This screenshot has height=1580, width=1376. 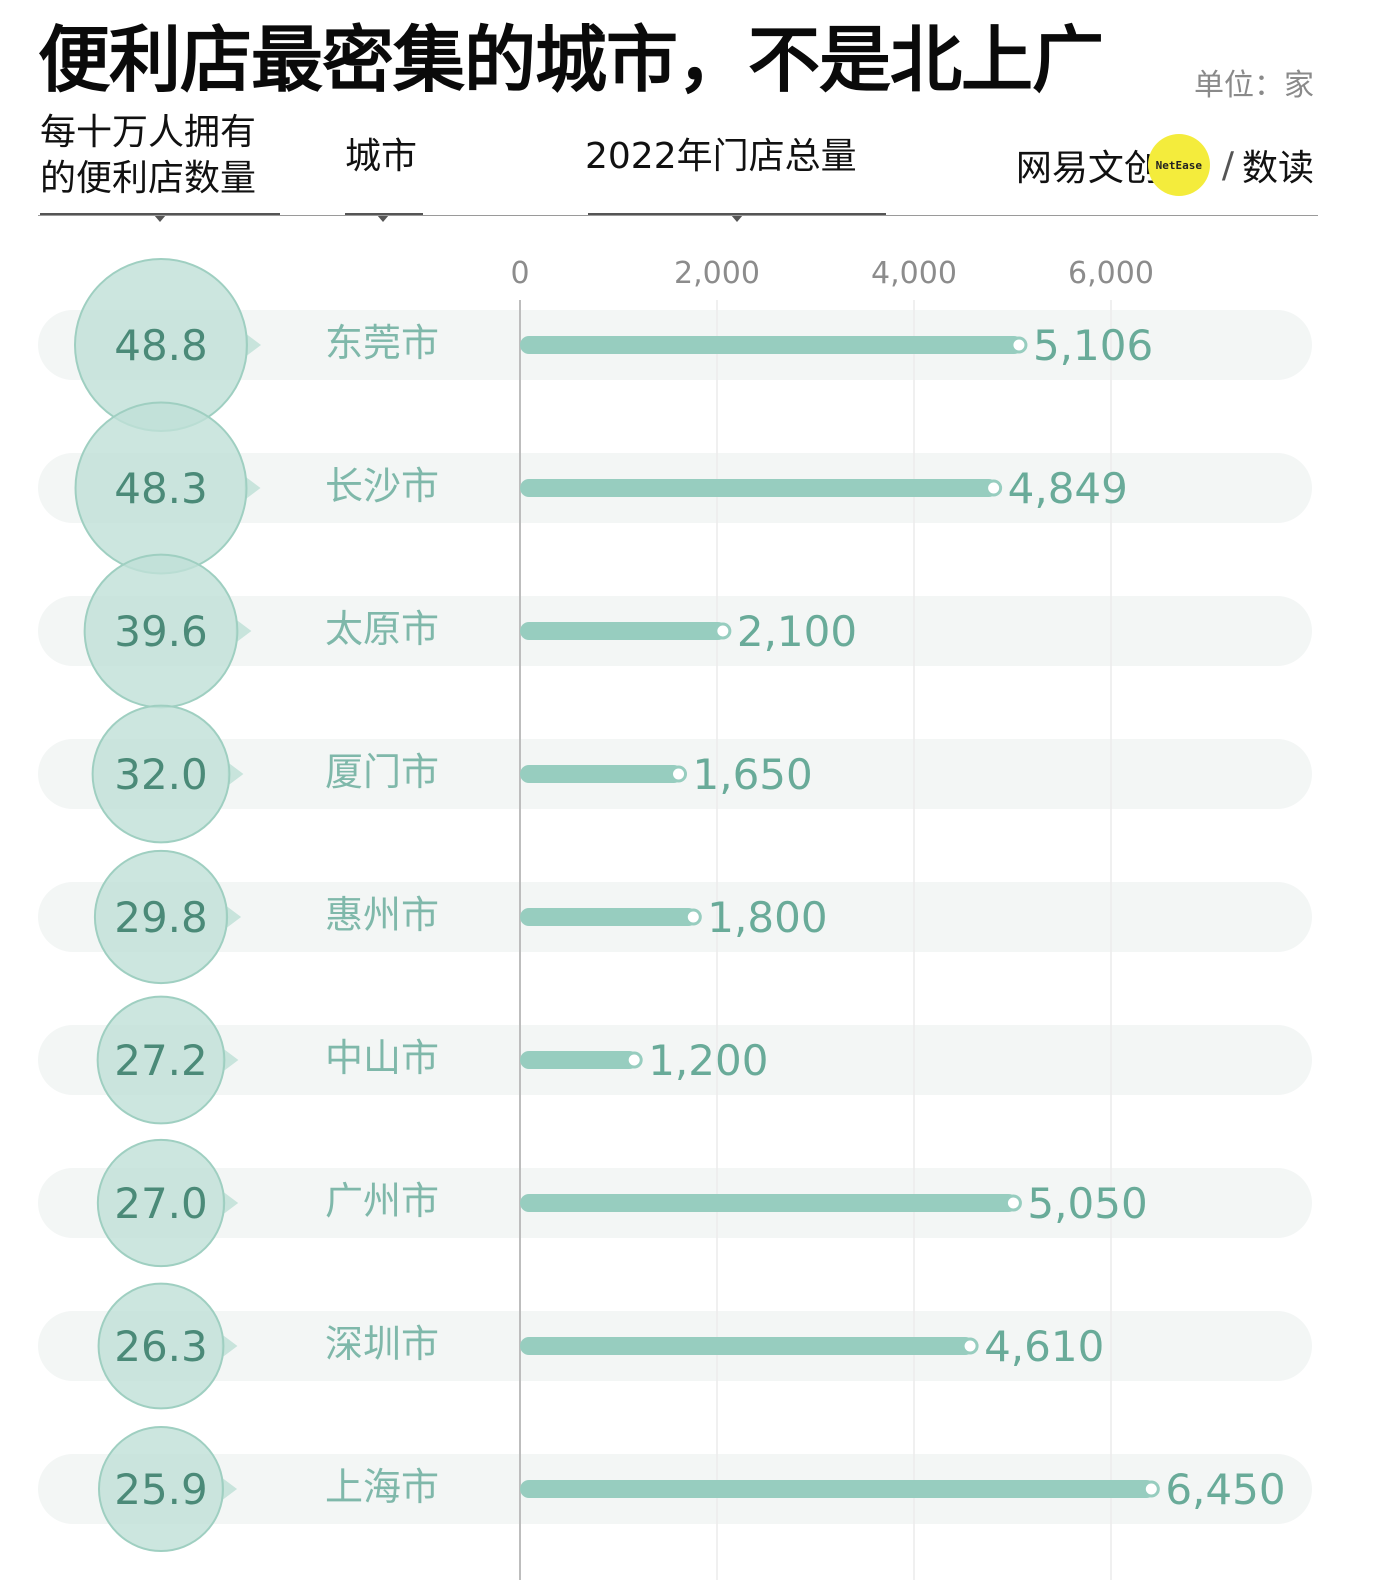 What do you see at coordinates (148, 155) in the screenshot?
I see `density-column-header: 每十万人拥有 的便利店数量` at bounding box center [148, 155].